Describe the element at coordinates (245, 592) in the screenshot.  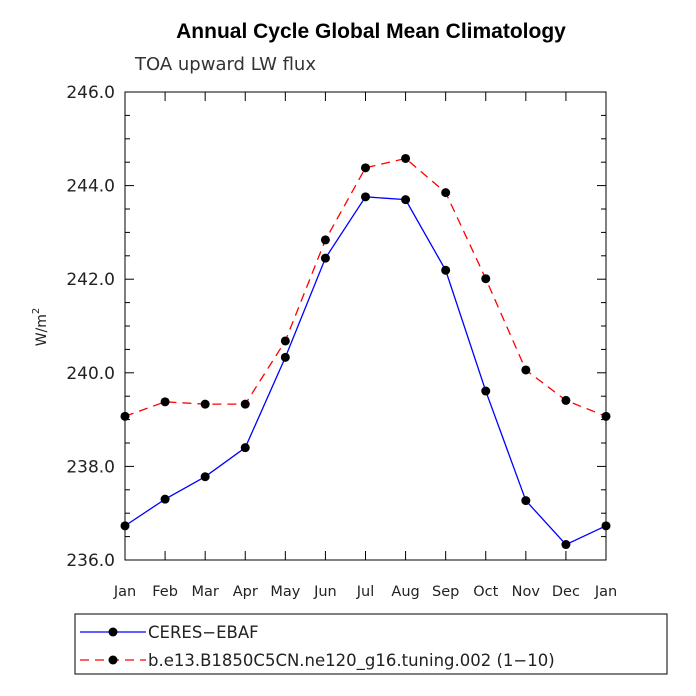
I see `x-tick-label: Apr` at that location.